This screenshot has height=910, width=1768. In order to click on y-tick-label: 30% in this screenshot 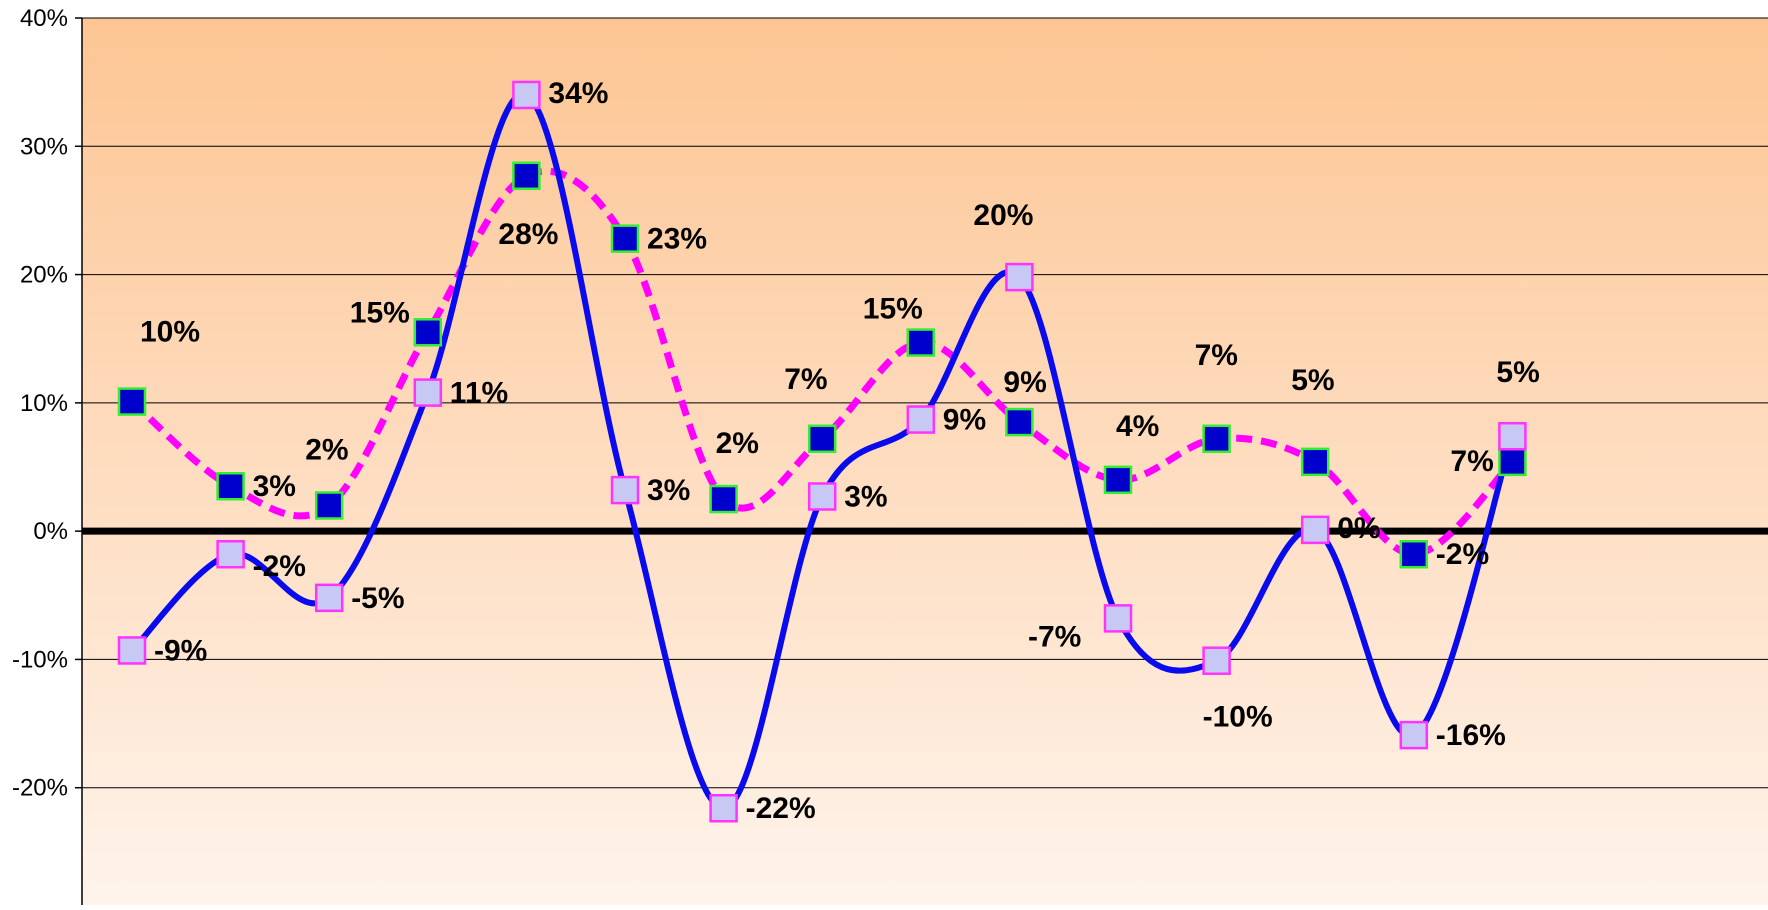, I will do `click(44, 146)`.